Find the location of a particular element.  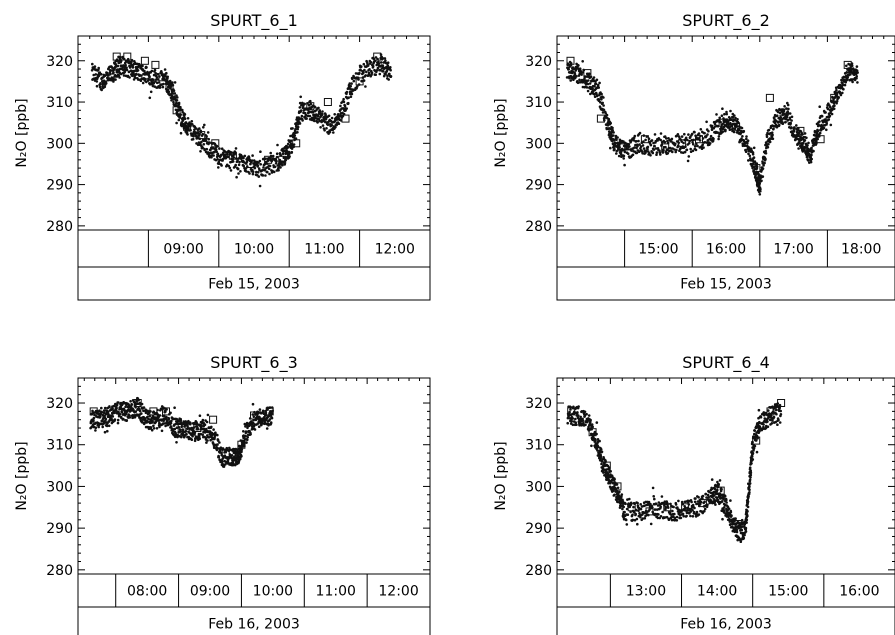

time-tick-label: 08:00 is located at coordinates (147, 592).